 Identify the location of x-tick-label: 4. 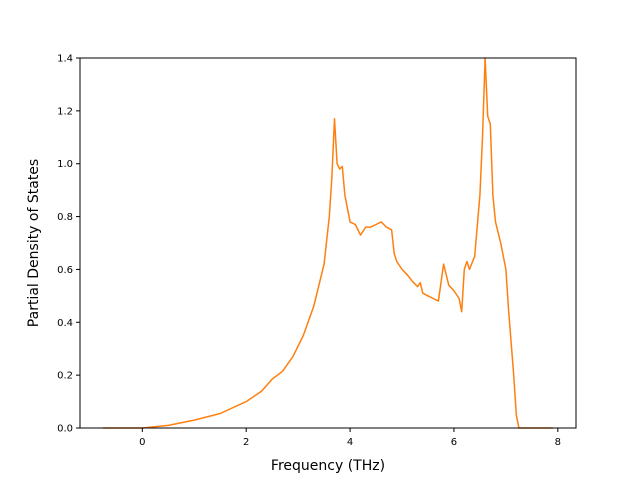
(350, 442).